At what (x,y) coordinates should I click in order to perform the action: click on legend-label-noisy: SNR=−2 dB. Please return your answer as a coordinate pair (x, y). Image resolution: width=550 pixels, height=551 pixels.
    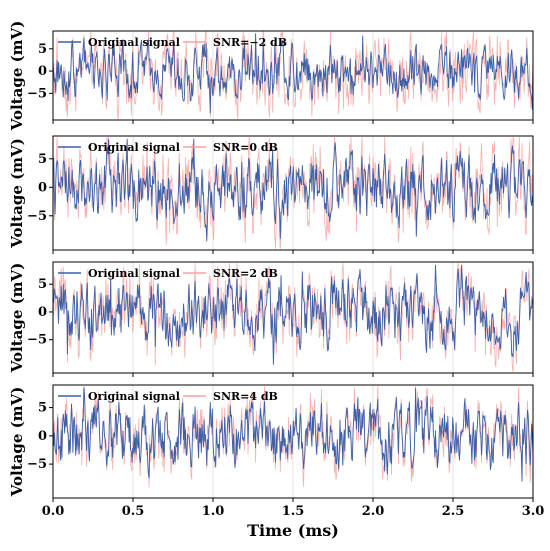
    Looking at the image, I should click on (250, 42).